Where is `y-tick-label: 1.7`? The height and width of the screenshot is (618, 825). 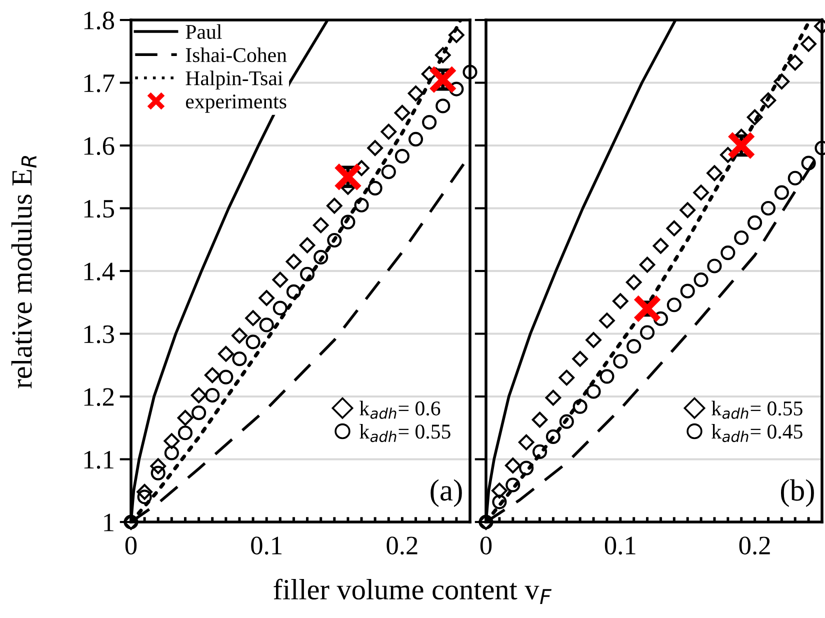
y-tick-label: 1.7 is located at coordinates (99, 83).